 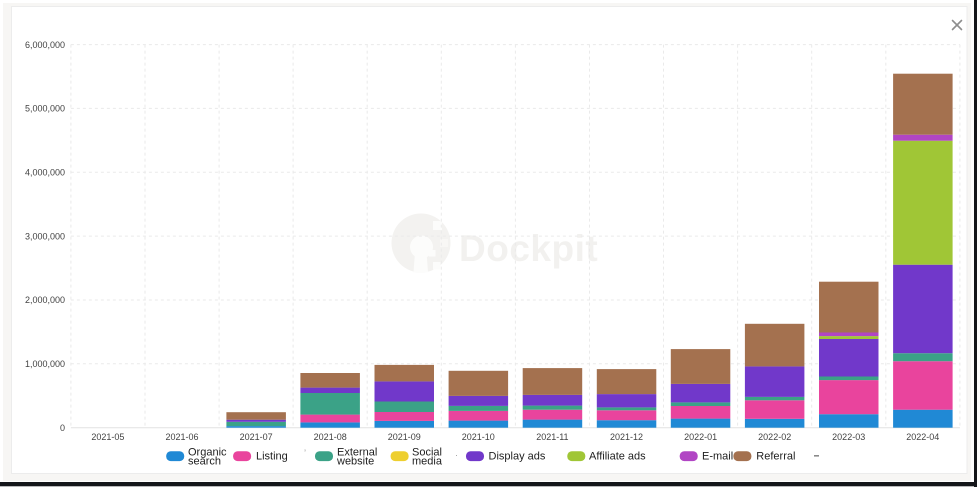 What do you see at coordinates (700, 437) in the screenshot?
I see `svg-text: 2022-01` at bounding box center [700, 437].